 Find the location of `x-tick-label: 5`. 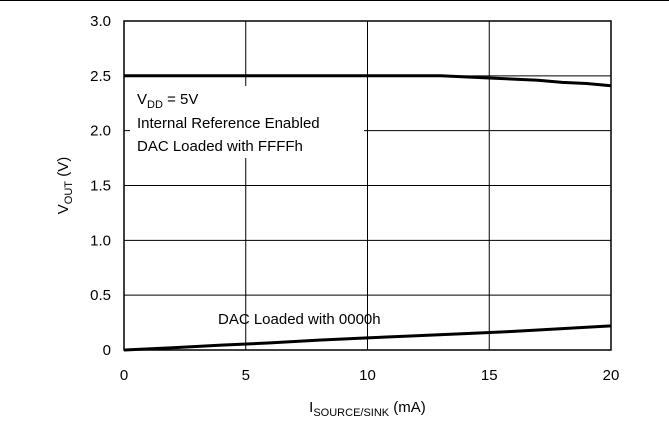

x-tick-label: 5 is located at coordinates (246, 375).